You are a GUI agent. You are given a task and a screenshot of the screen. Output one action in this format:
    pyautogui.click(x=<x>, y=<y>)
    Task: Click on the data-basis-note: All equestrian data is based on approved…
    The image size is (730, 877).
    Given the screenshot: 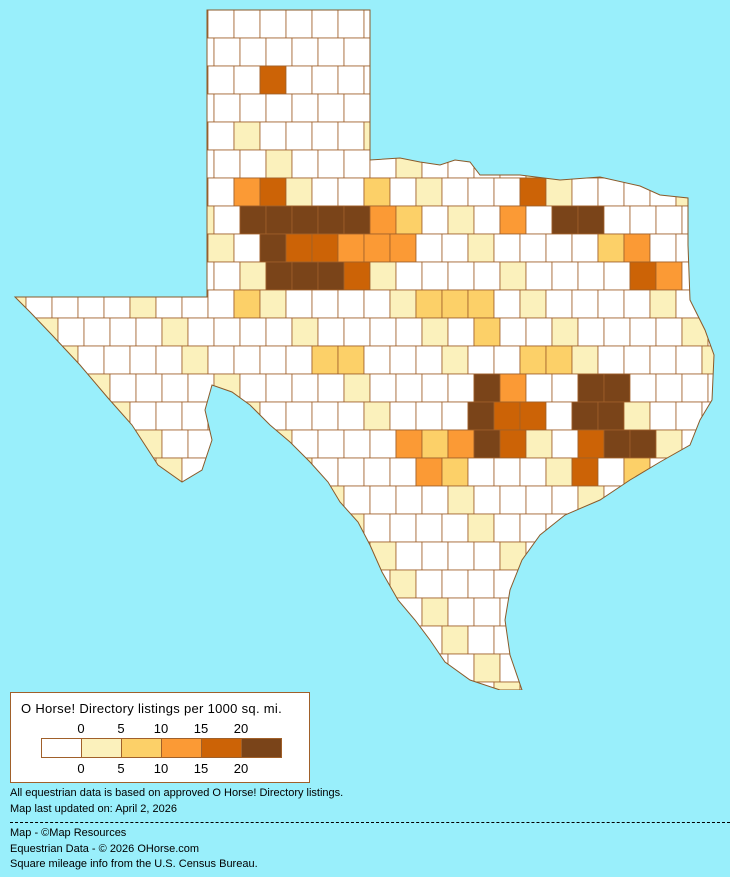 What is the action you would take?
    pyautogui.click(x=177, y=793)
    